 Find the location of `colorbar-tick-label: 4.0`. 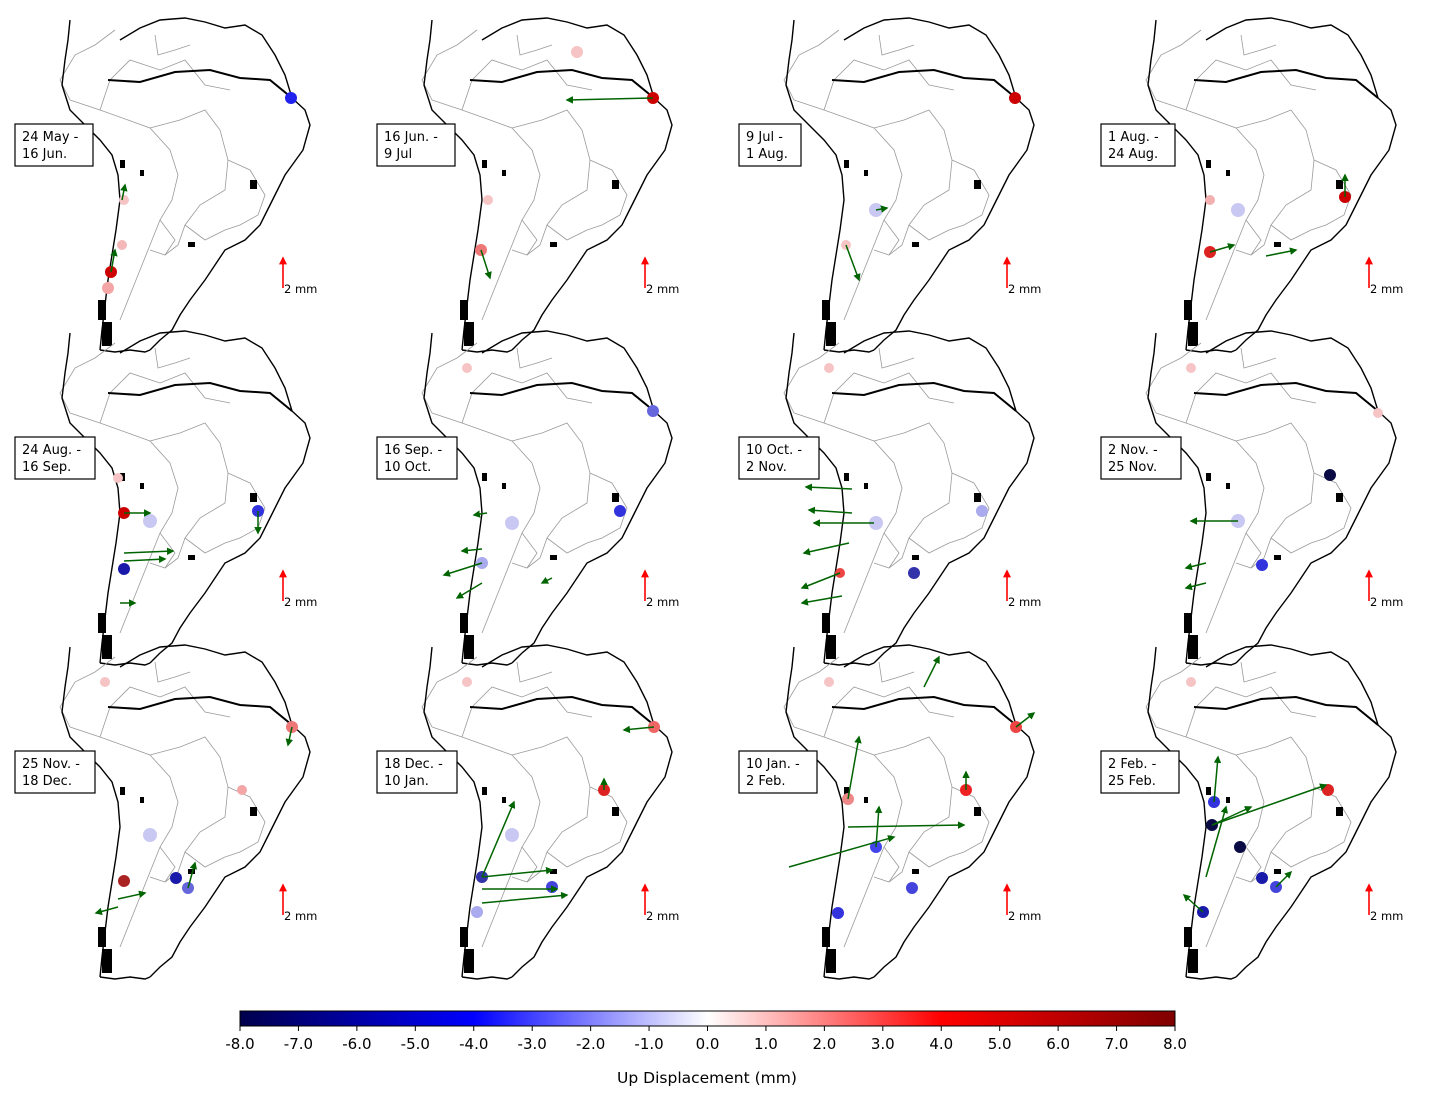

colorbar-tick-label: 4.0 is located at coordinates (941, 1044).